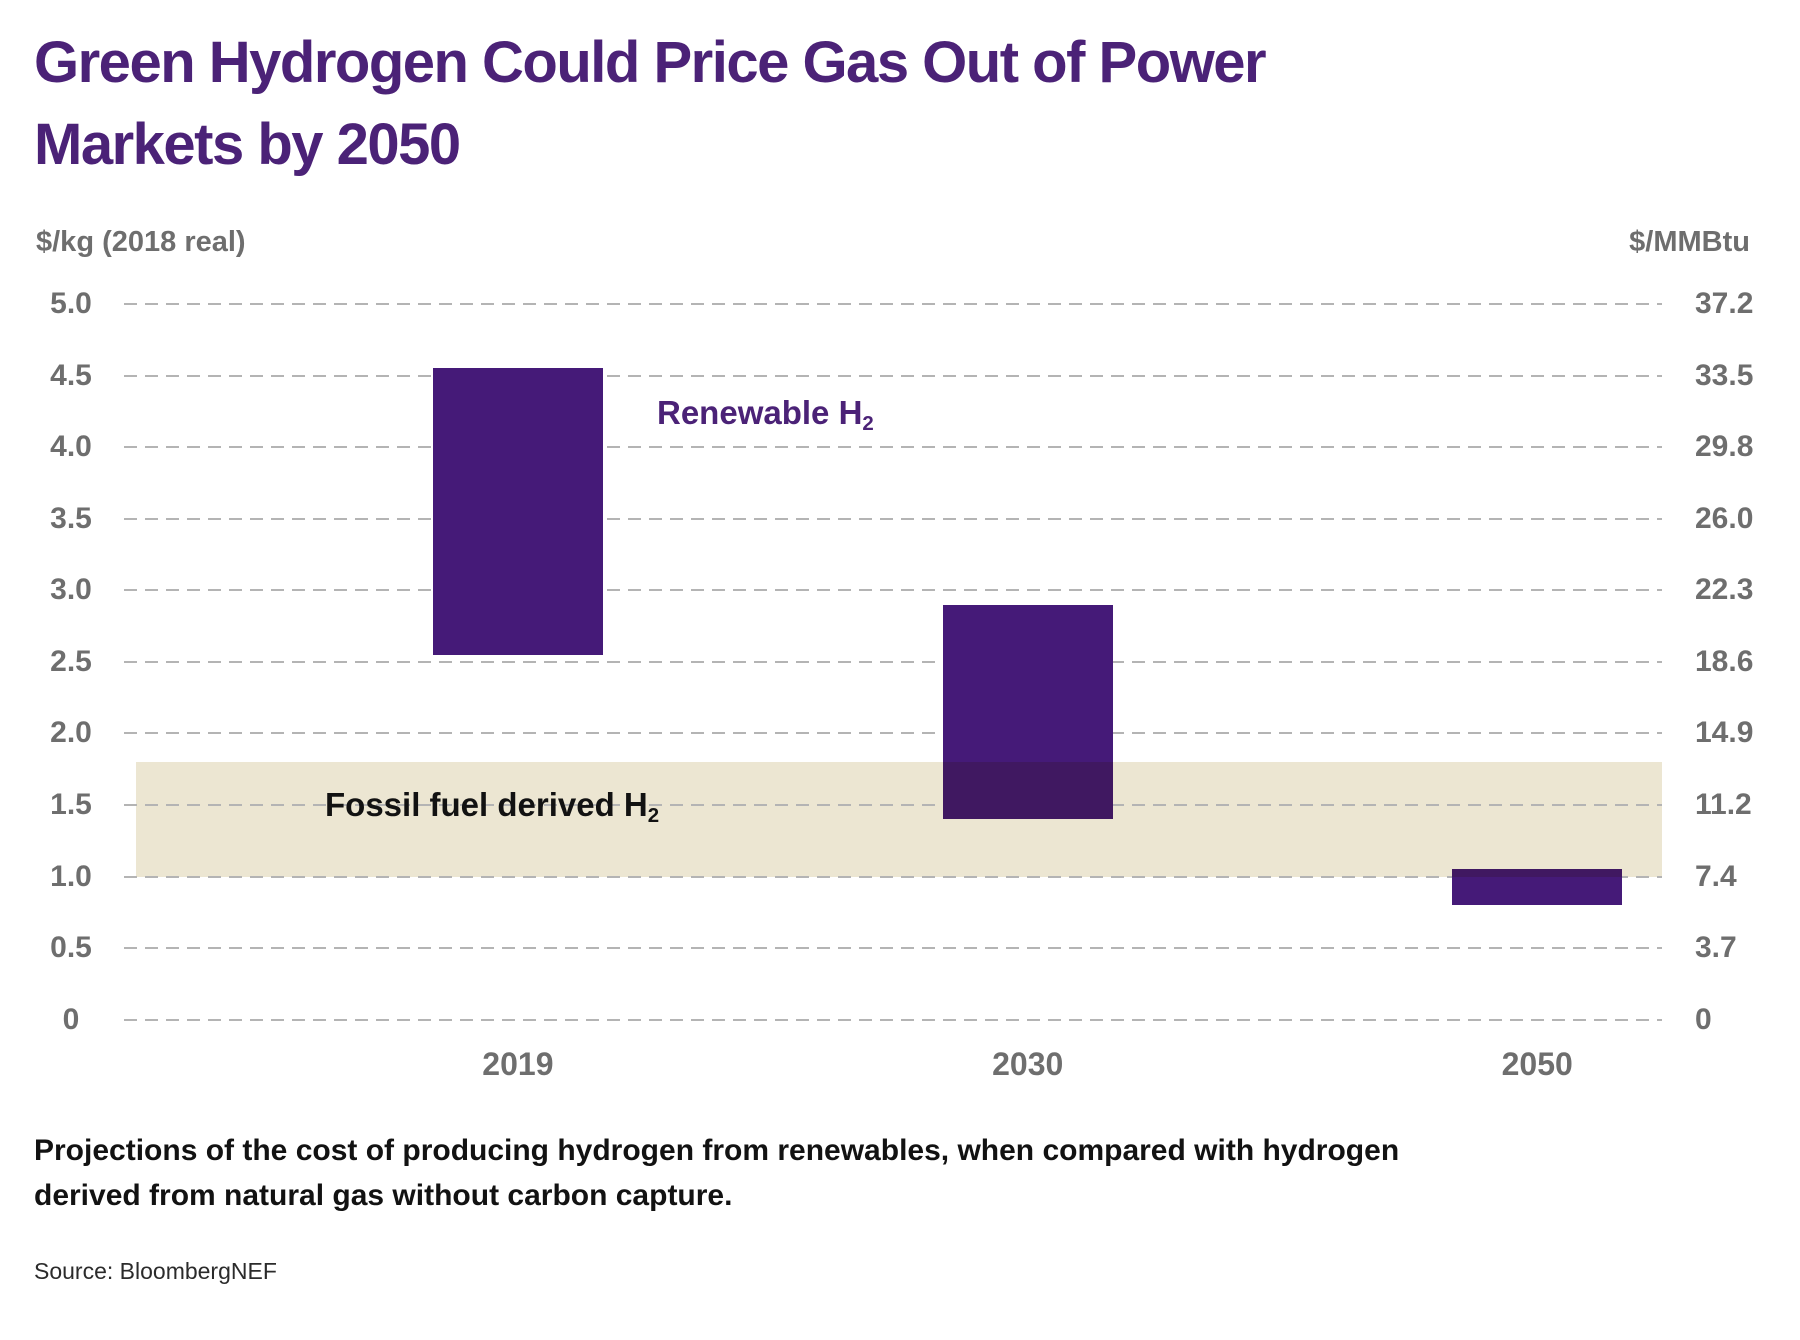 This screenshot has height=1340, width=1800. What do you see at coordinates (1537, 1064) in the screenshot?
I see `x-axis-label-2050: 2050` at bounding box center [1537, 1064].